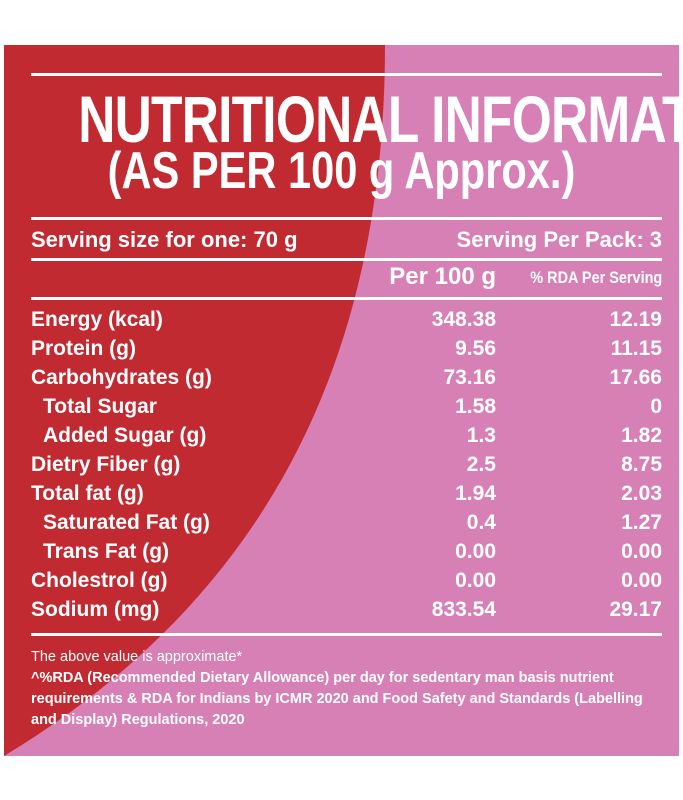 The image size is (683, 800). Describe the element at coordinates (341, 583) in the screenshot. I see `table-row: Cholestrol (g) 0.00 0.00` at that location.